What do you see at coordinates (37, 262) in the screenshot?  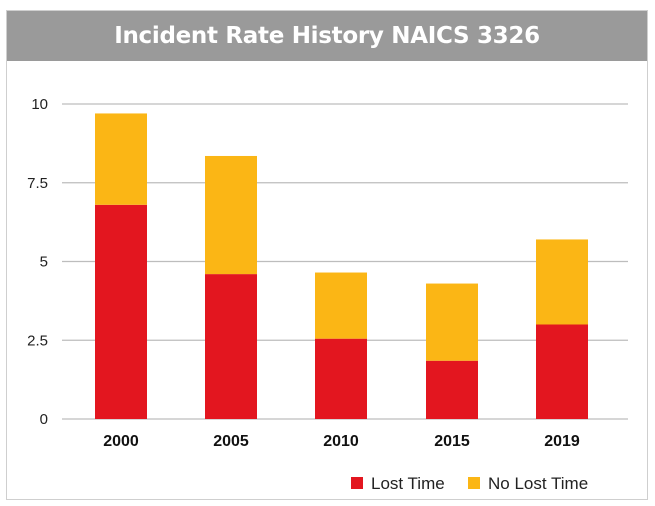 I see `y-axis-ticks: 0 2.5 5 7.5 10` at bounding box center [37, 262].